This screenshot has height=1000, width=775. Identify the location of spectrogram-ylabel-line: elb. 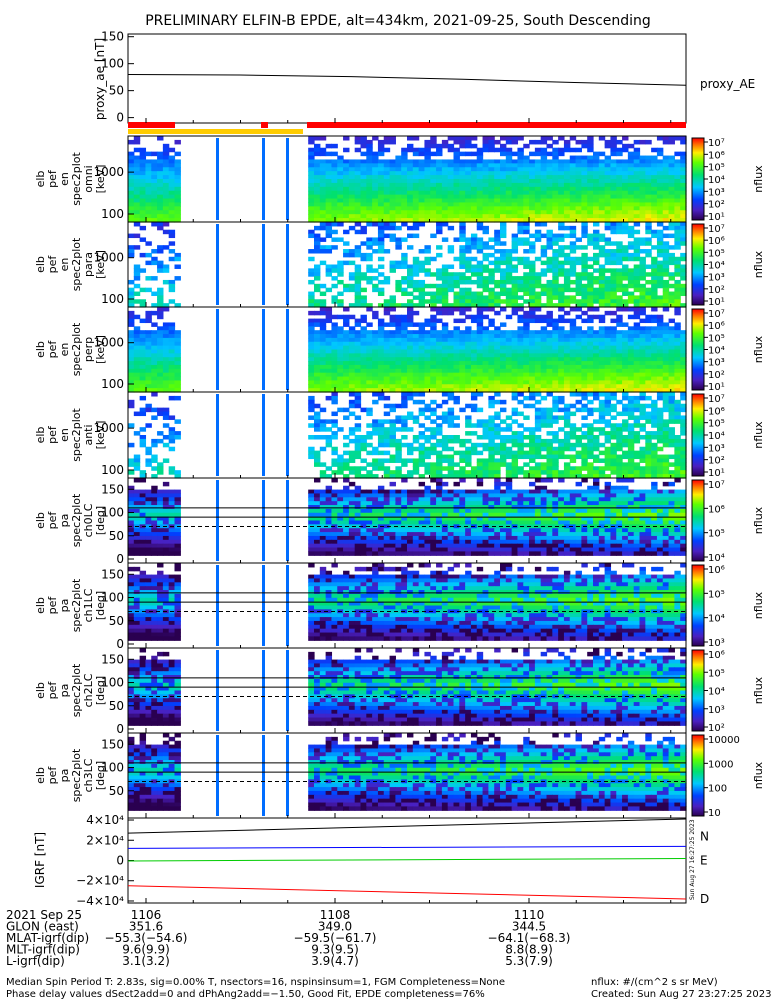
(40, 264).